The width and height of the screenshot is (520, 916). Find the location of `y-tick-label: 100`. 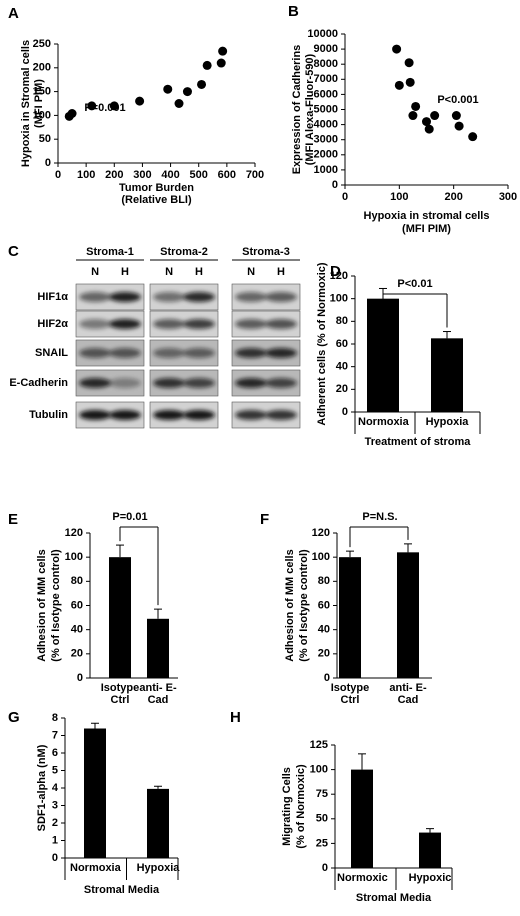

y-tick-label: 100 is located at coordinates (339, 299).